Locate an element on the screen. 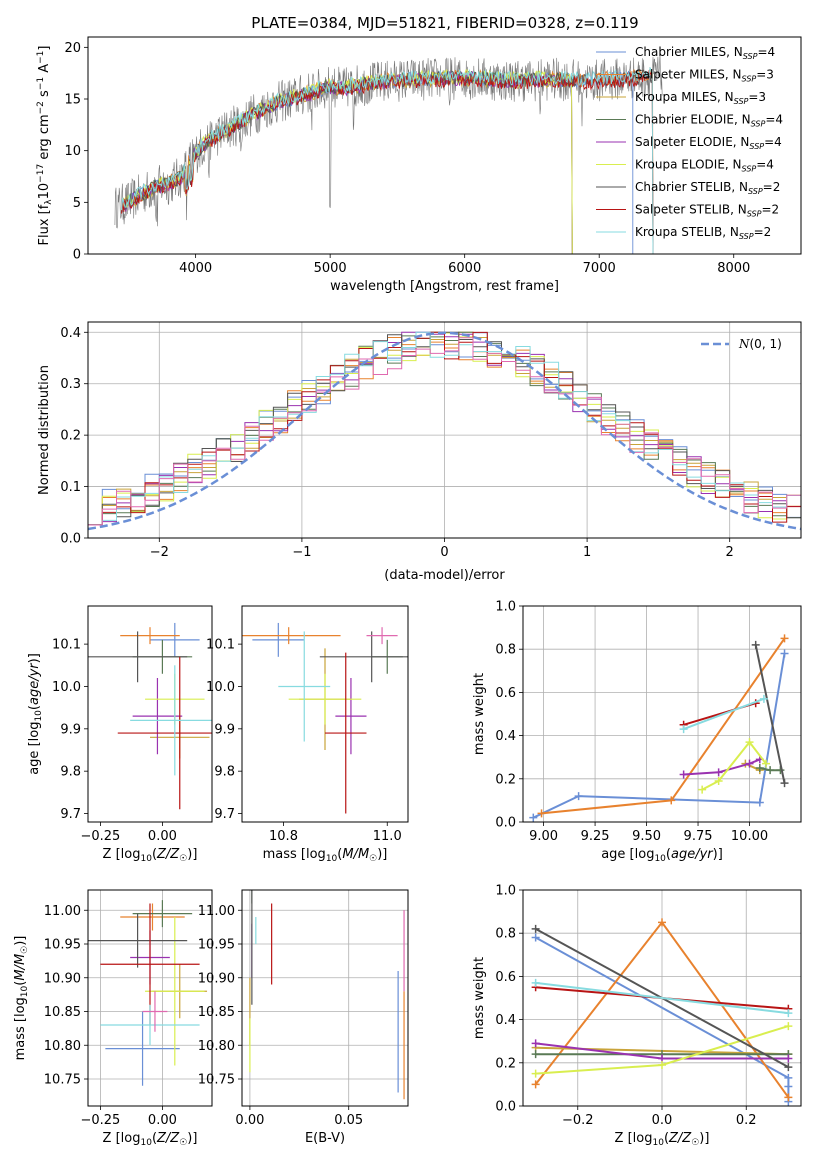 The image size is (819, 1170). label-part: Chabrier MILES, N is located at coordinates (689, 52).